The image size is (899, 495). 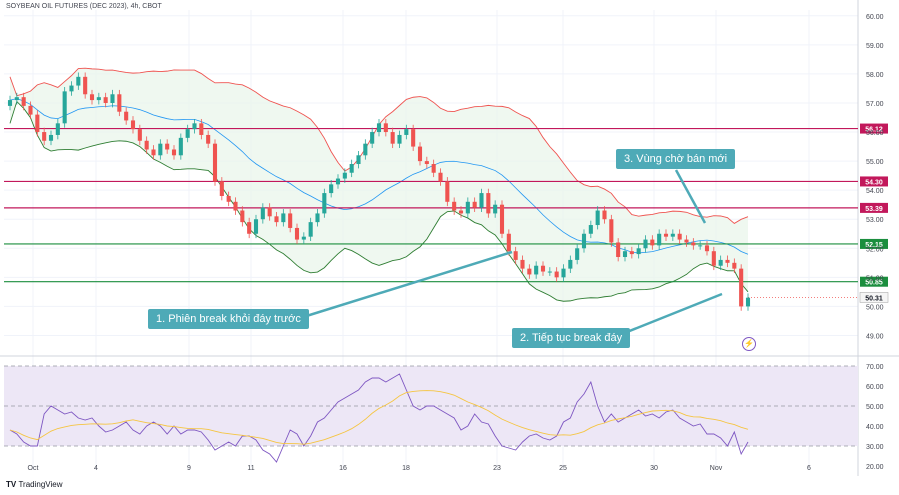 I want to click on rsi-tick-label: 30.00, so click(x=875, y=447).